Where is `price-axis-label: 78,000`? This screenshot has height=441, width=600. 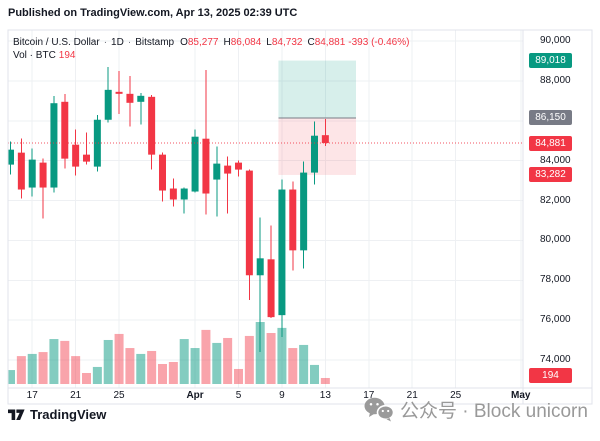
price-axis-label: 78,000 is located at coordinates (555, 280).